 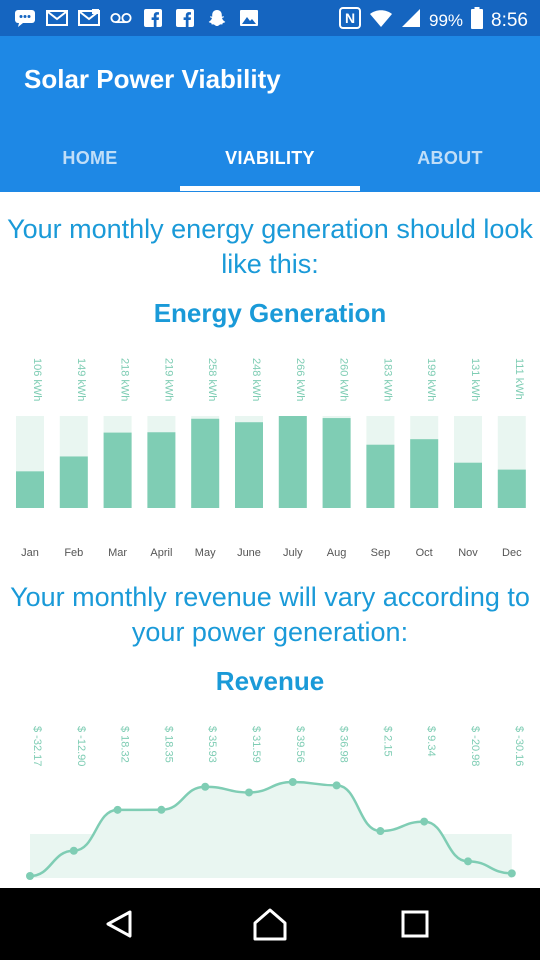 I want to click on bar-value-label: 199 kWh, so click(x=431, y=379).